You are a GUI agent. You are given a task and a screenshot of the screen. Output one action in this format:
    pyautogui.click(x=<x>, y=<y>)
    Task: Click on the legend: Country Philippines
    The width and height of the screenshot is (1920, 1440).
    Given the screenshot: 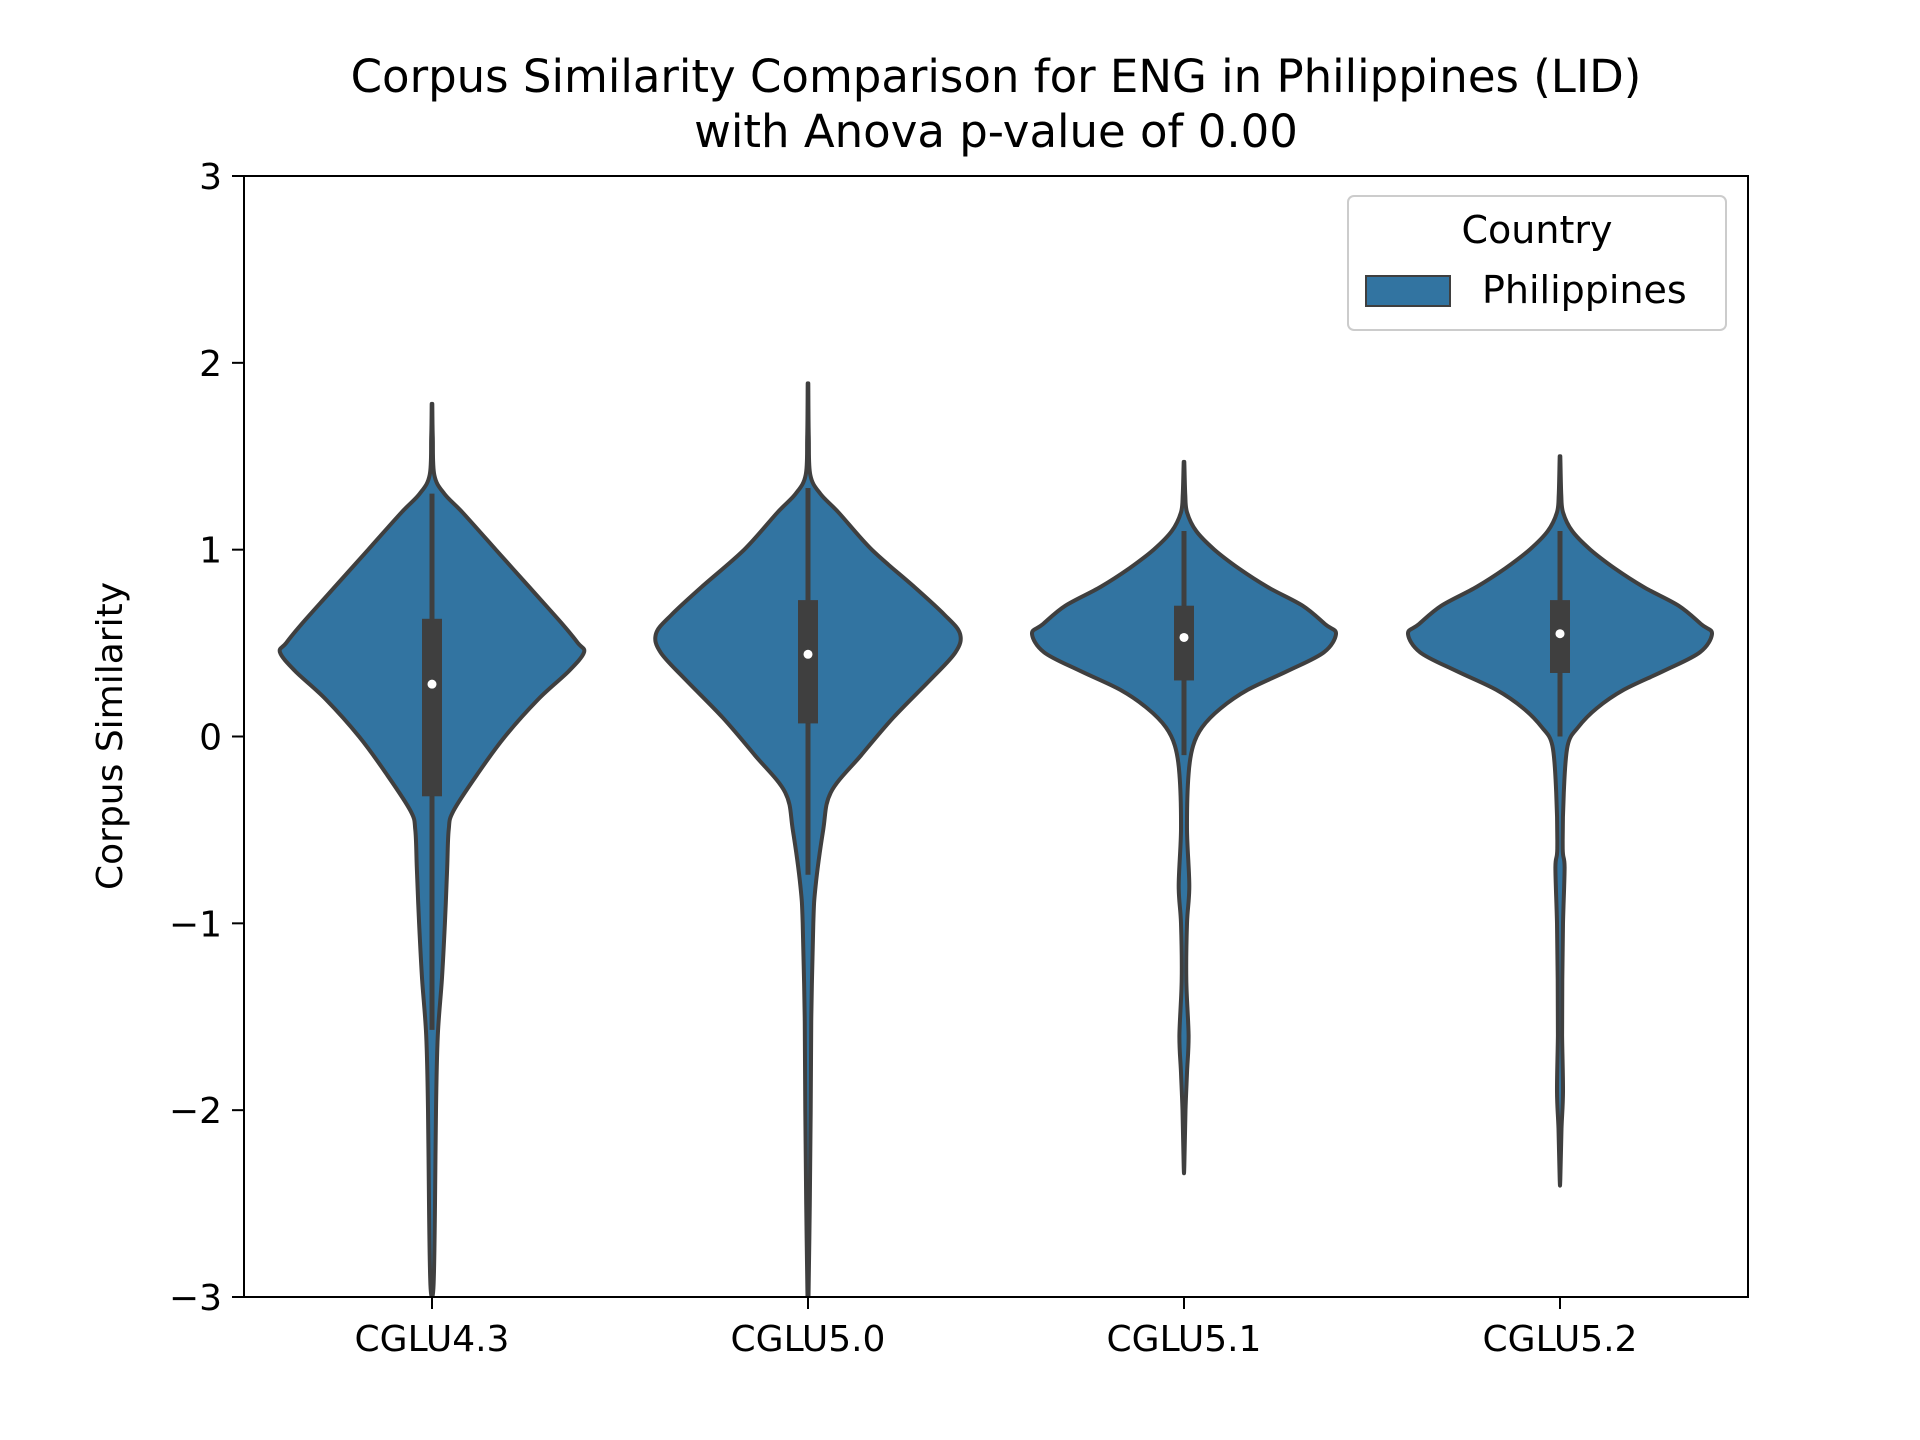 What is the action you would take?
    pyautogui.click(x=1537, y=263)
    